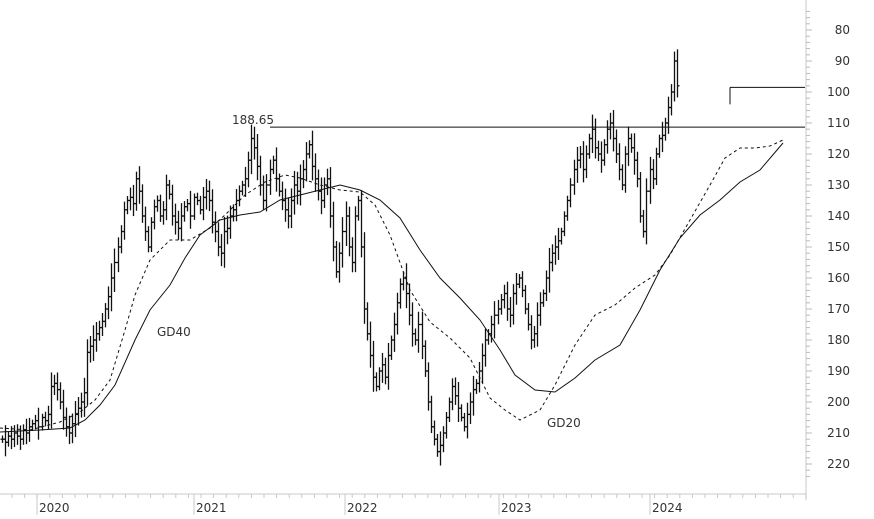 The image size is (874, 519). What do you see at coordinates (516, 508) in the screenshot?
I see `x-tick-label: 2023` at bounding box center [516, 508].